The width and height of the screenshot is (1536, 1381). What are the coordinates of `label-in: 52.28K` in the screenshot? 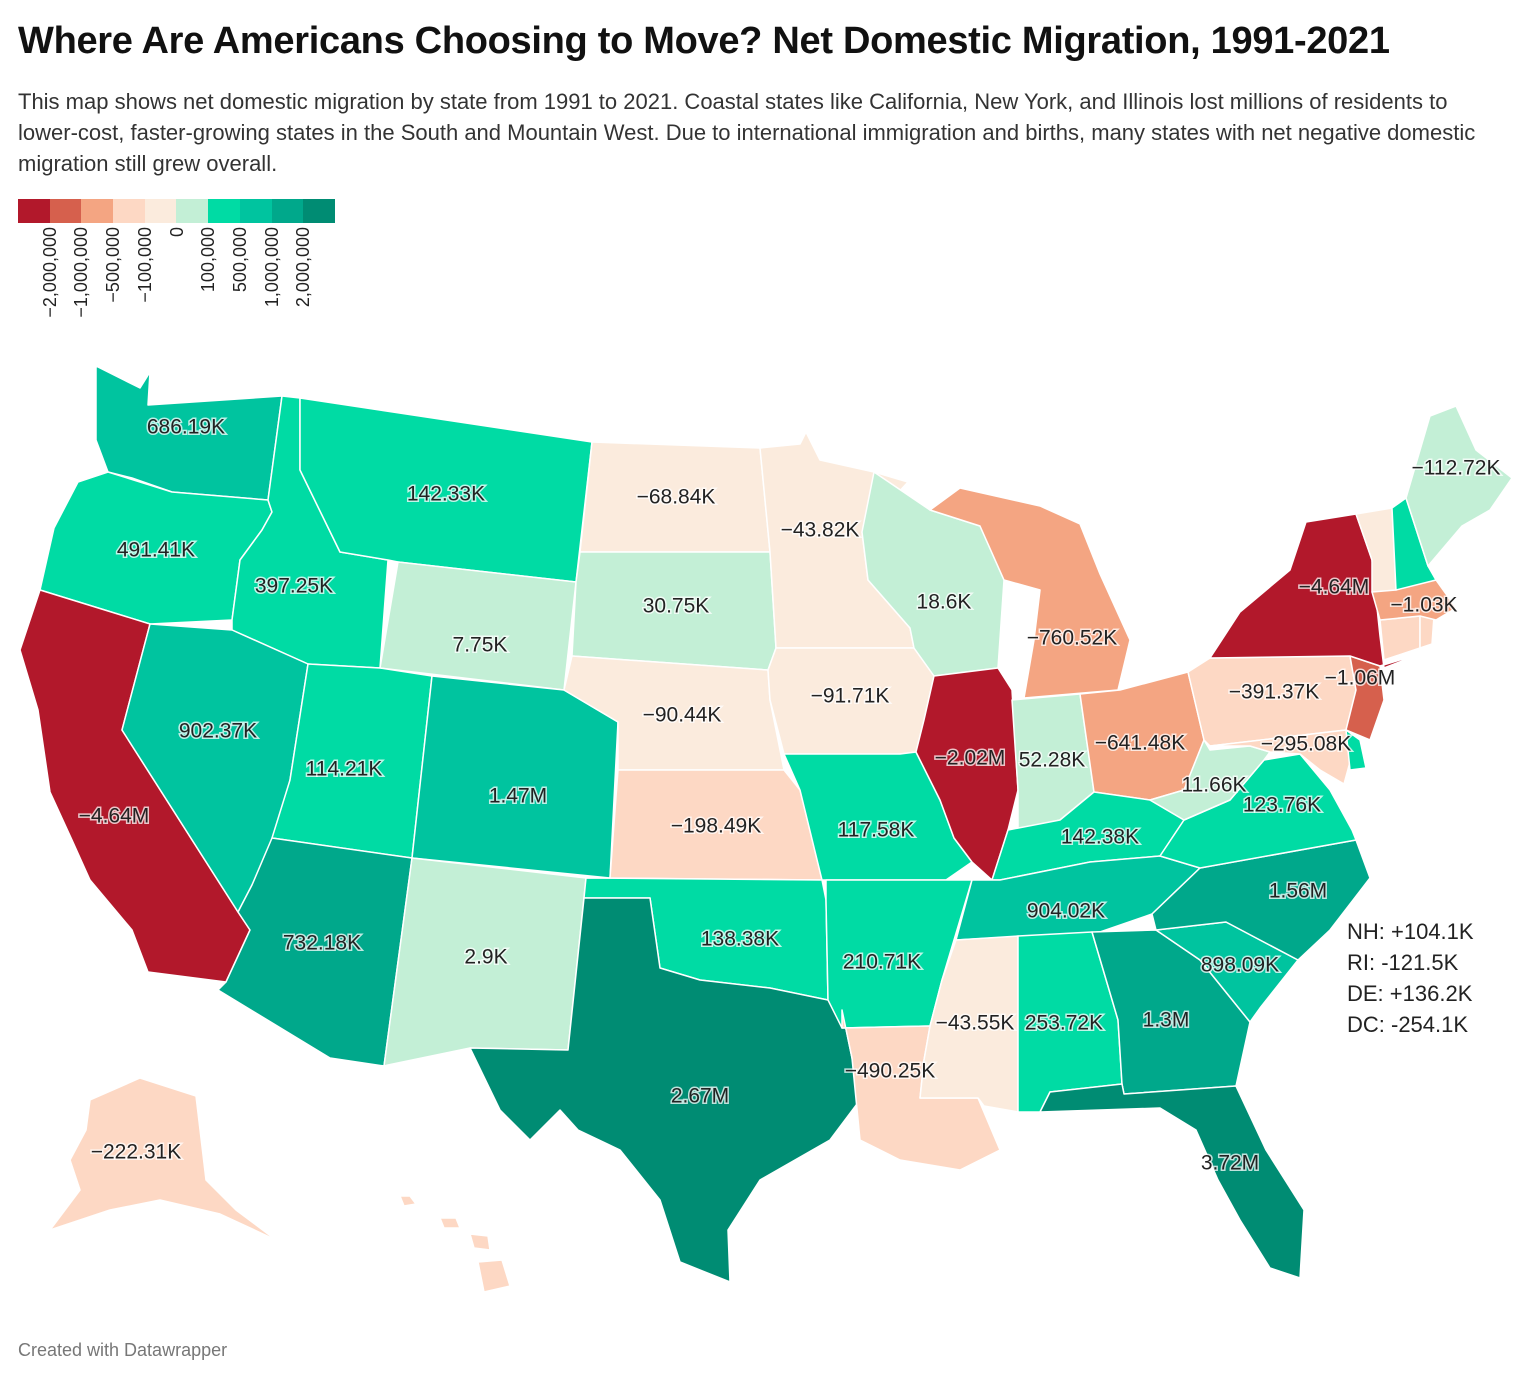 It's located at (1052, 760).